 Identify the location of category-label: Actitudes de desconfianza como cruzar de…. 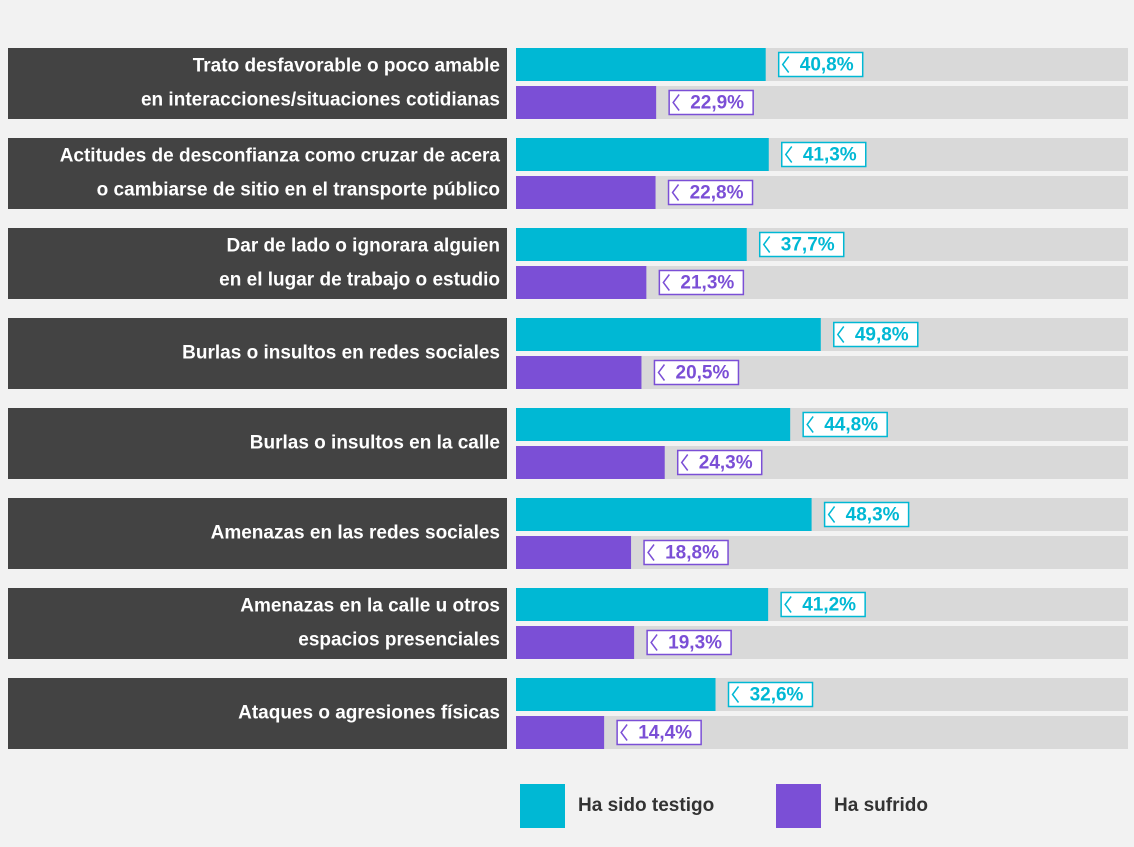
(280, 156).